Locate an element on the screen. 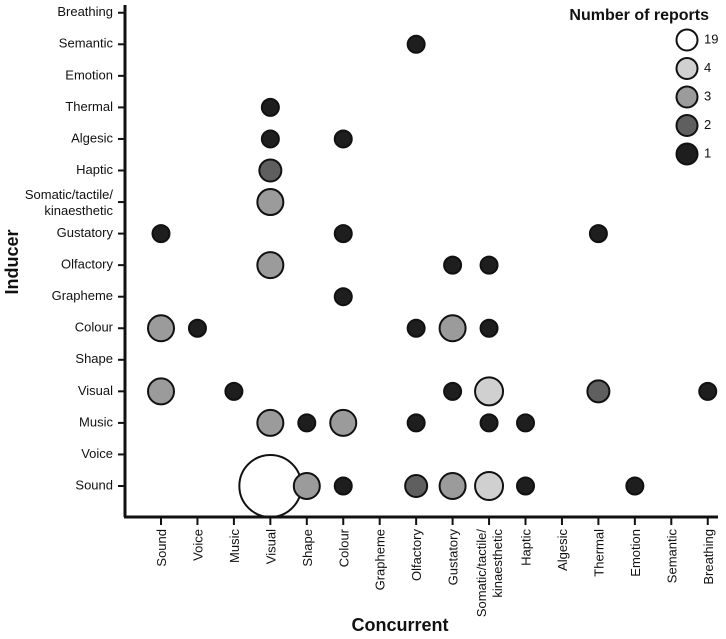  x-tick-label-line: kinaesthetic is located at coordinates (497, 563).